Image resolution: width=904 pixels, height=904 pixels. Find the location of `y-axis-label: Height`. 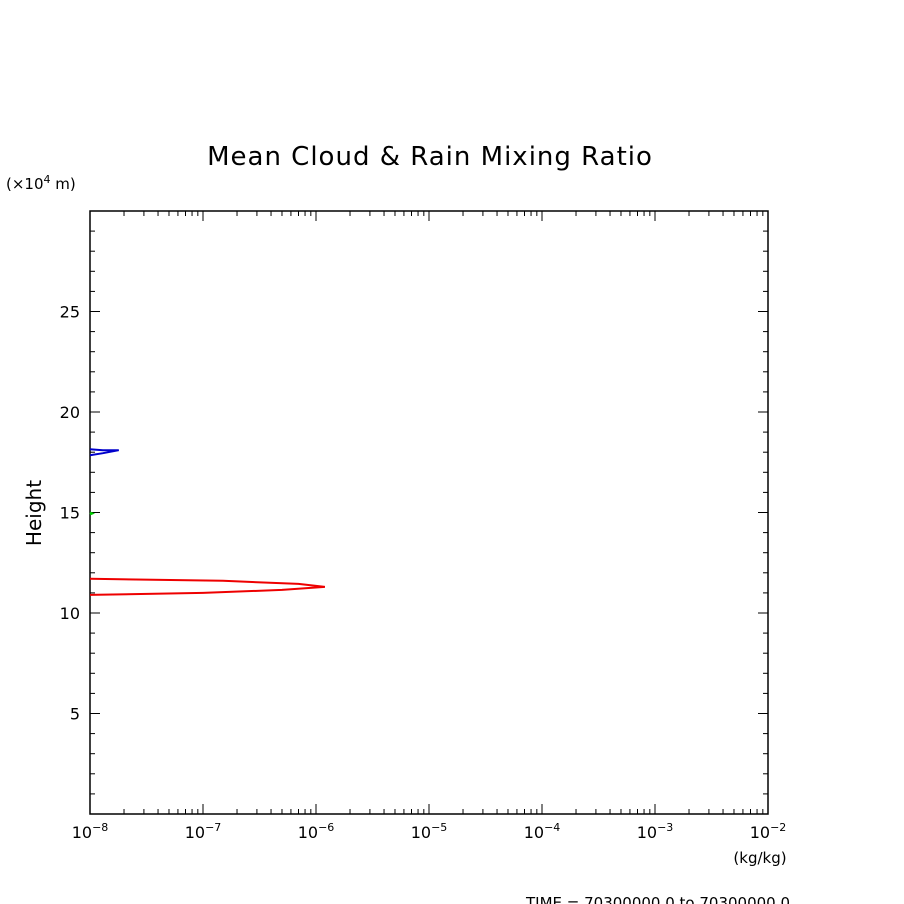

y-axis-label: Height is located at coordinates (34, 513).